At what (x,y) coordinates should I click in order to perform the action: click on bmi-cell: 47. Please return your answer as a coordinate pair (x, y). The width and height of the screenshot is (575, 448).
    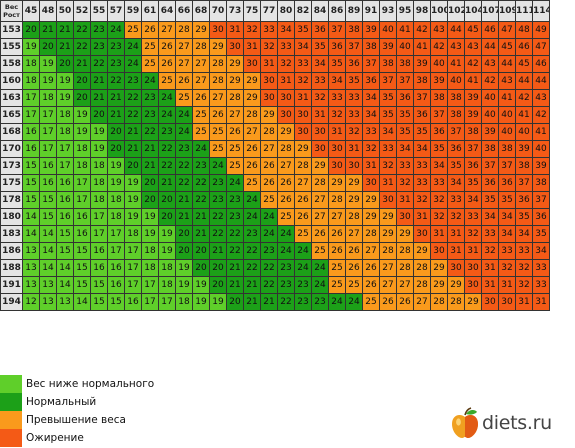
    Looking at the image, I should click on (541, 47).